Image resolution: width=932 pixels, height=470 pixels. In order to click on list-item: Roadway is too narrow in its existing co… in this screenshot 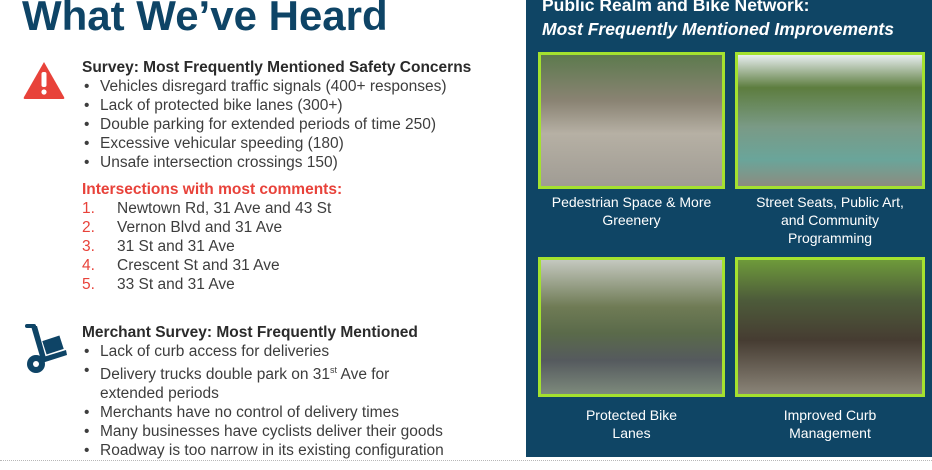, I will do `click(263, 450)`.